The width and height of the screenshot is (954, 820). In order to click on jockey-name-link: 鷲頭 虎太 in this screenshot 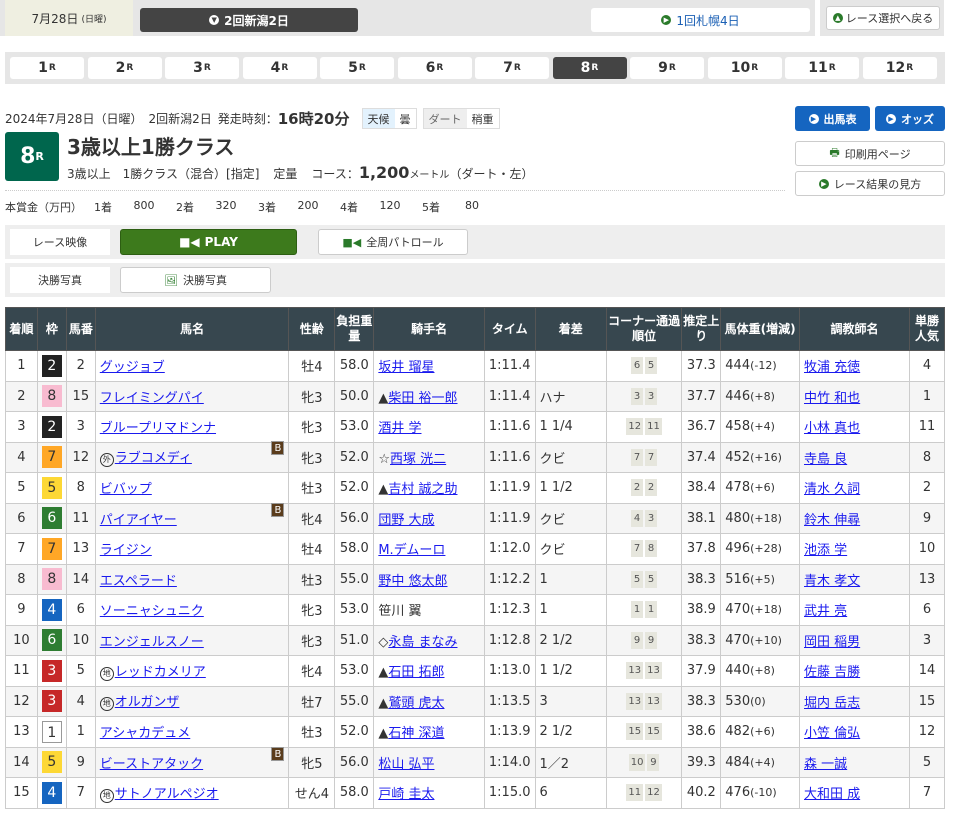, I will do `click(416, 703)`.